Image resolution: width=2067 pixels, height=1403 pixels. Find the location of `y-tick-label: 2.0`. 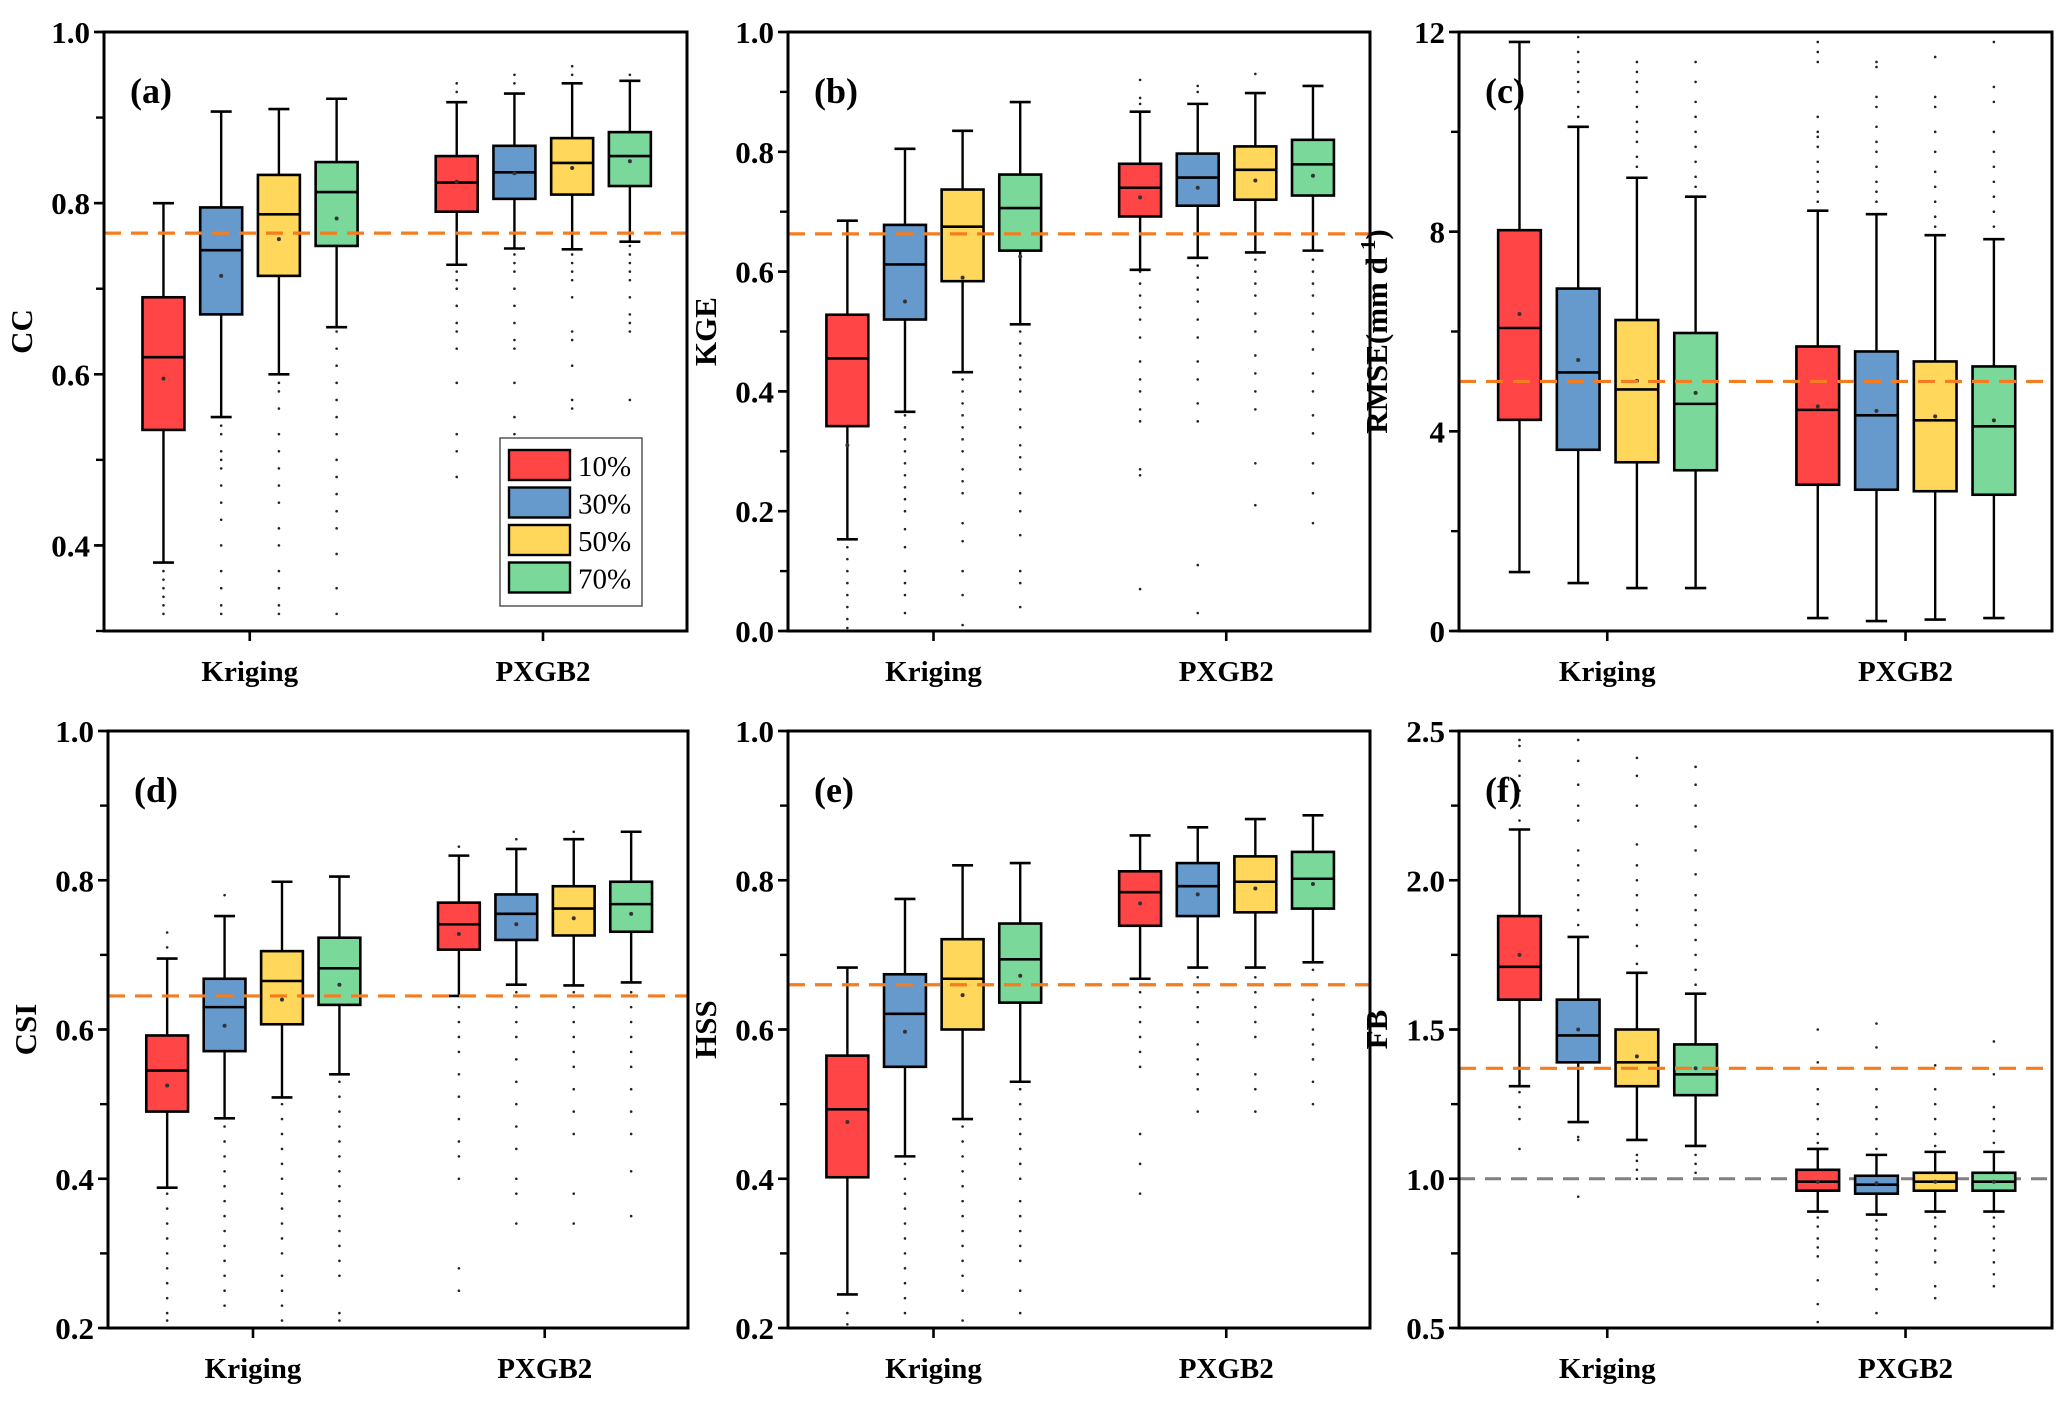

y-tick-label: 2.0 is located at coordinates (1425, 880).